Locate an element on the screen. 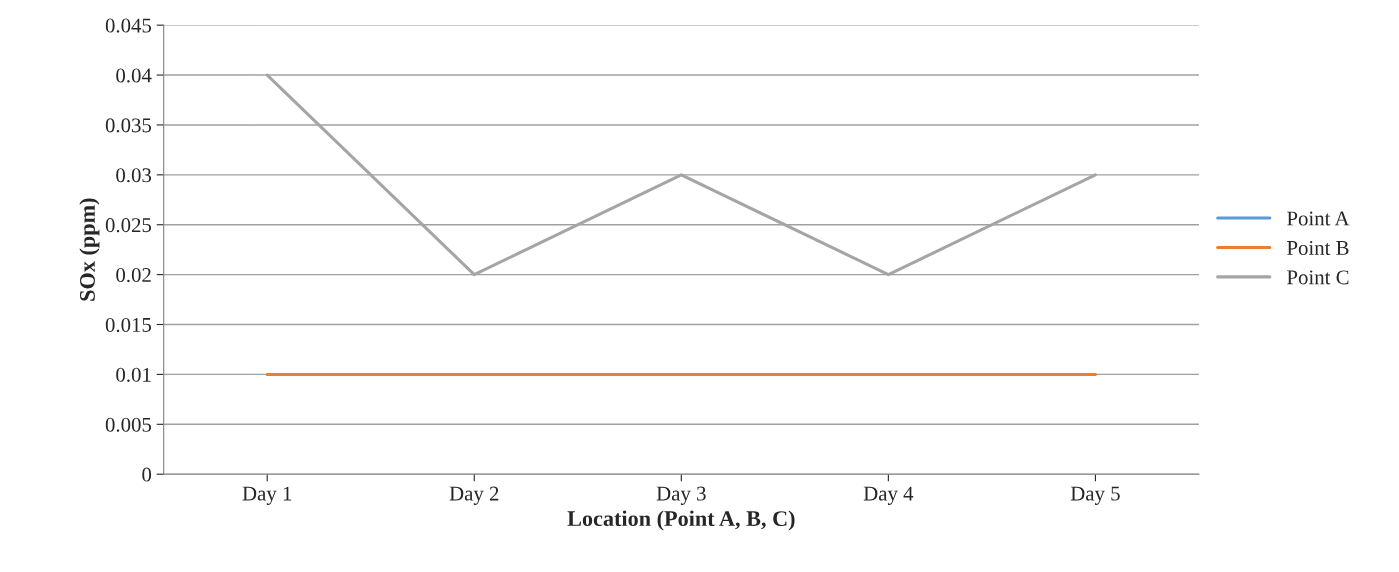 The height and width of the screenshot is (572, 1399). legend-label: Point C is located at coordinates (1318, 277).